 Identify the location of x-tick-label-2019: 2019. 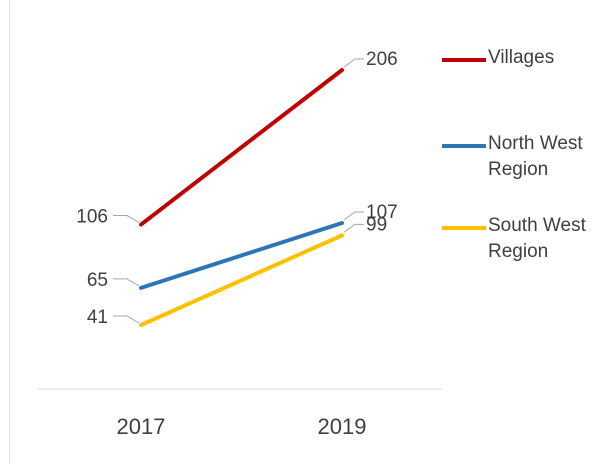
(342, 426).